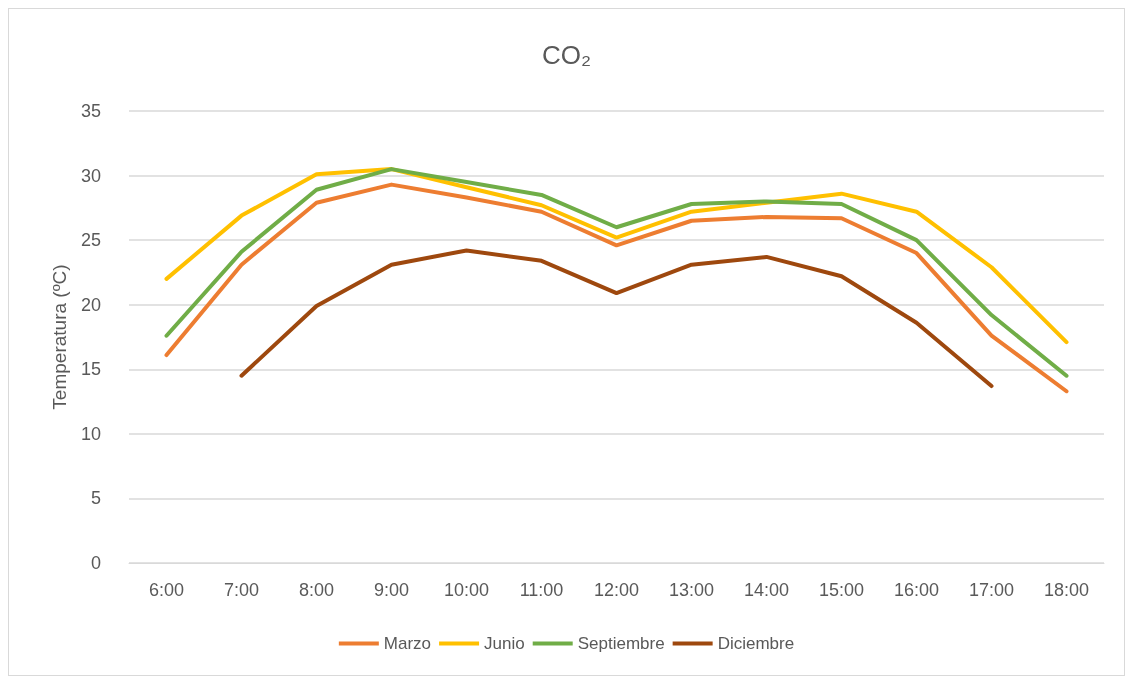 This screenshot has height=684, width=1133. Describe the element at coordinates (766, 590) in the screenshot. I see `x-tick-label: 14:00` at that location.